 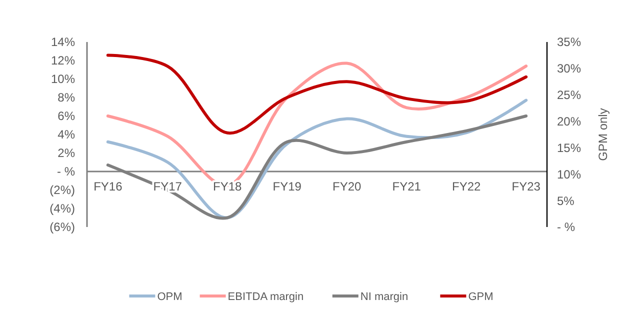 What do you see at coordinates (569, 42) in the screenshot?
I see `y2-tick-label: 35%` at bounding box center [569, 42].